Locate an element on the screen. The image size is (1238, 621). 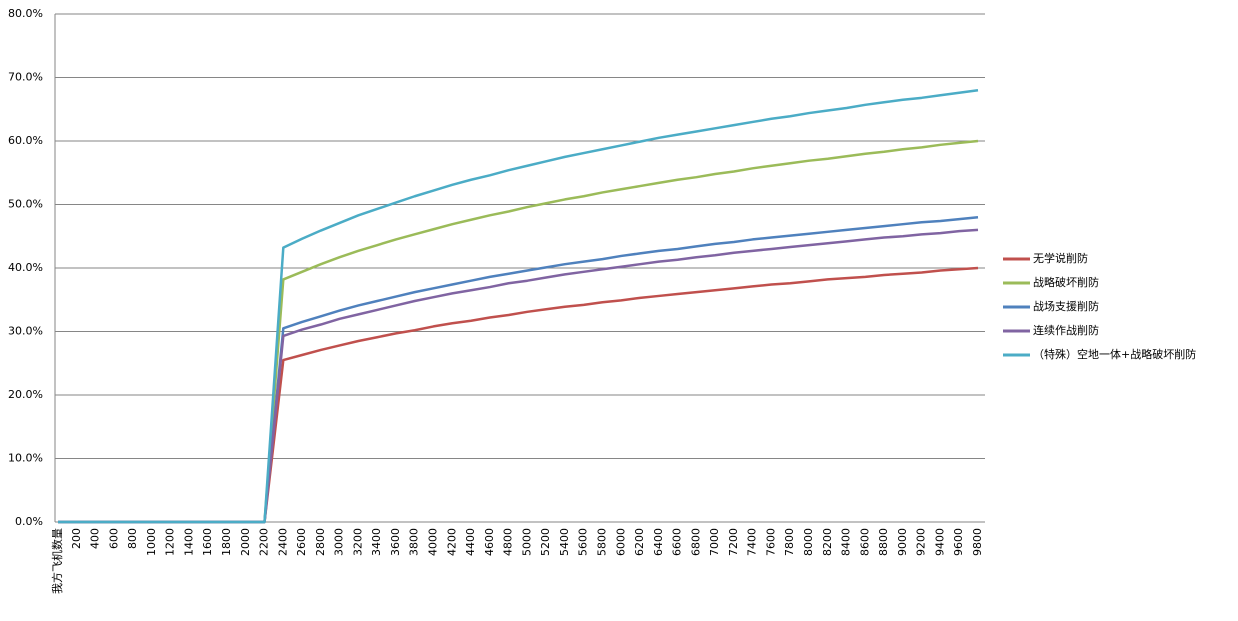
y-tick-label: 30.0% is located at coordinates (25, 331).